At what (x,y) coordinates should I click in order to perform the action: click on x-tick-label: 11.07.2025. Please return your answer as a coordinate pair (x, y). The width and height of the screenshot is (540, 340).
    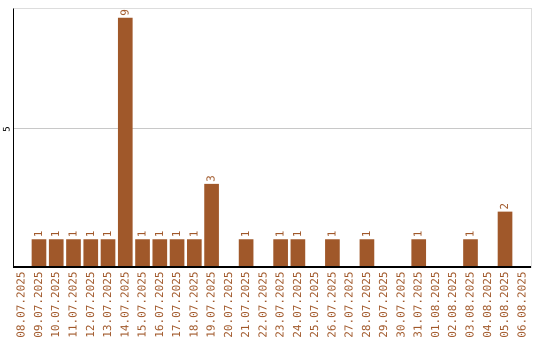
    Looking at the image, I should click on (73, 305).